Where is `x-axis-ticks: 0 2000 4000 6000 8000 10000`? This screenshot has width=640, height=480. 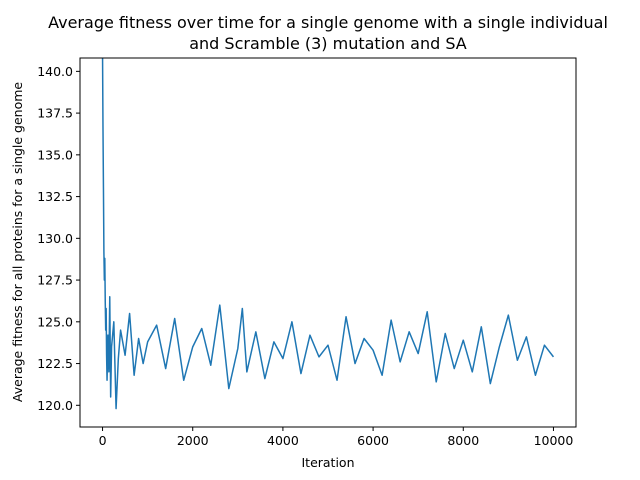
x-axis-ticks: 0 2000 4000 6000 8000 10000 is located at coordinates (336, 437).